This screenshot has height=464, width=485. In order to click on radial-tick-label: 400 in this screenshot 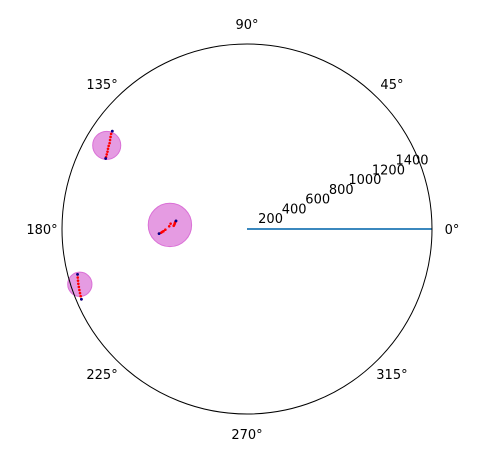, I will do `click(294, 209)`.